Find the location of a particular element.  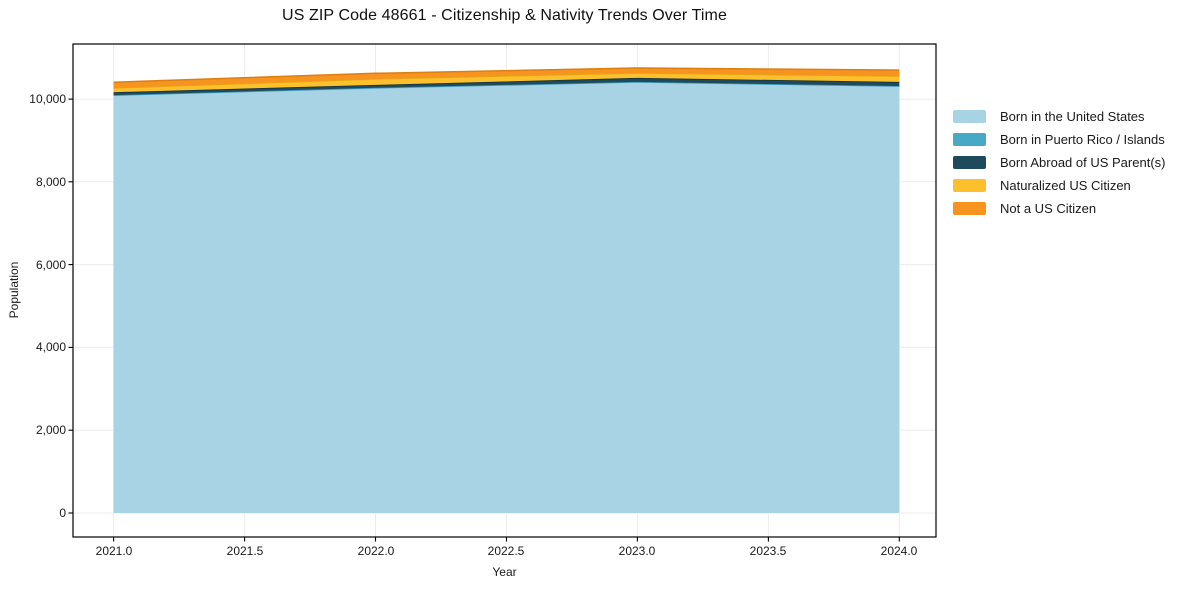

legend-label: Born in the United States is located at coordinates (1072, 116).